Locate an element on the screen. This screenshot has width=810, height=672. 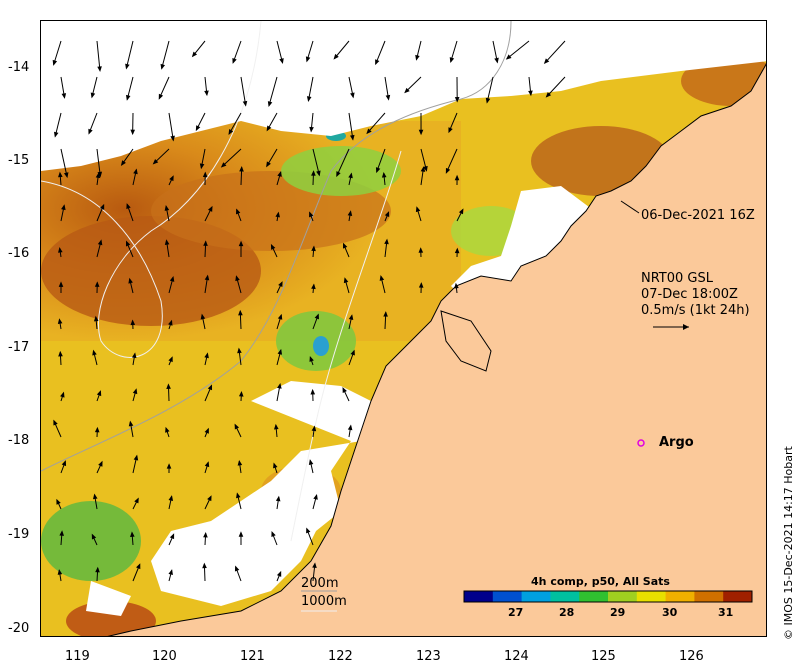
y-tick-label: -14 is located at coordinates (19, 67).